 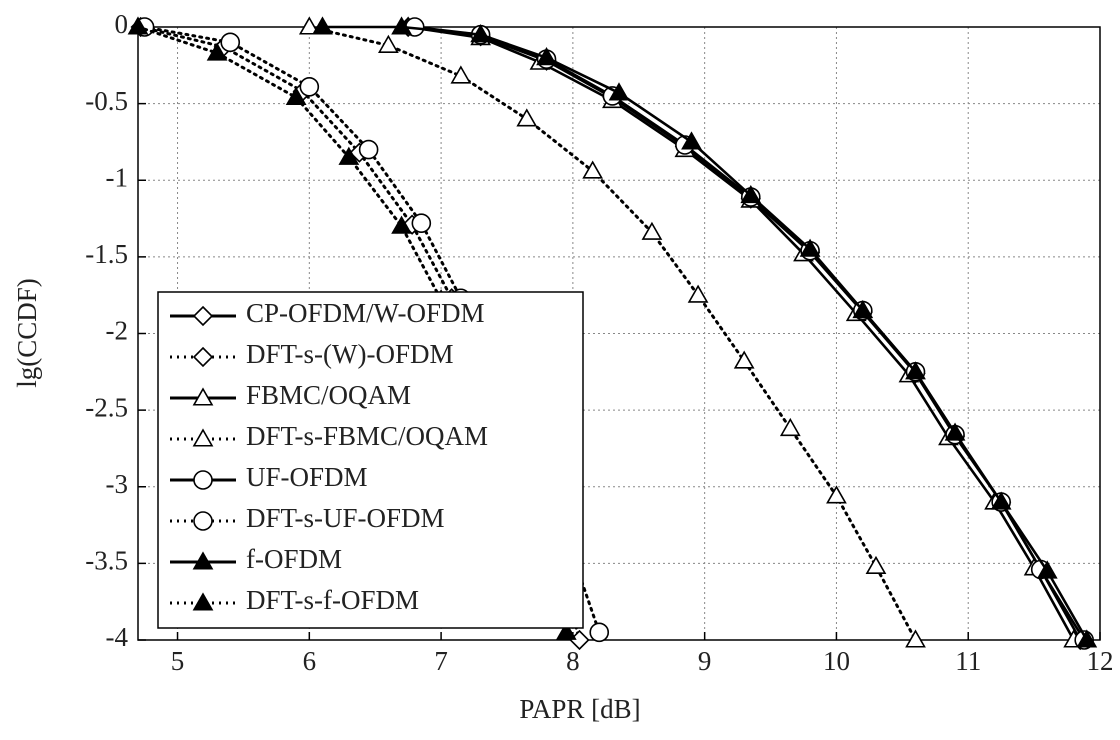 What do you see at coordinates (106, 254) in the screenshot?
I see `y-tick-label: -1.5` at bounding box center [106, 254].